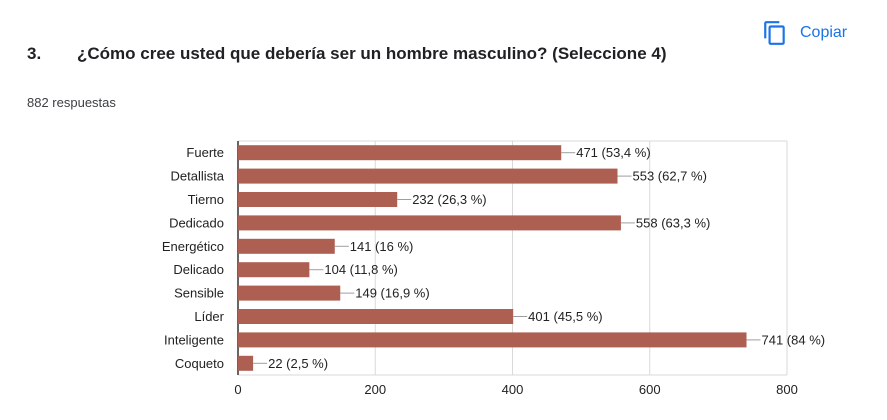 The image size is (887, 420). I want to click on copy-button: Copiar, so click(804, 33).